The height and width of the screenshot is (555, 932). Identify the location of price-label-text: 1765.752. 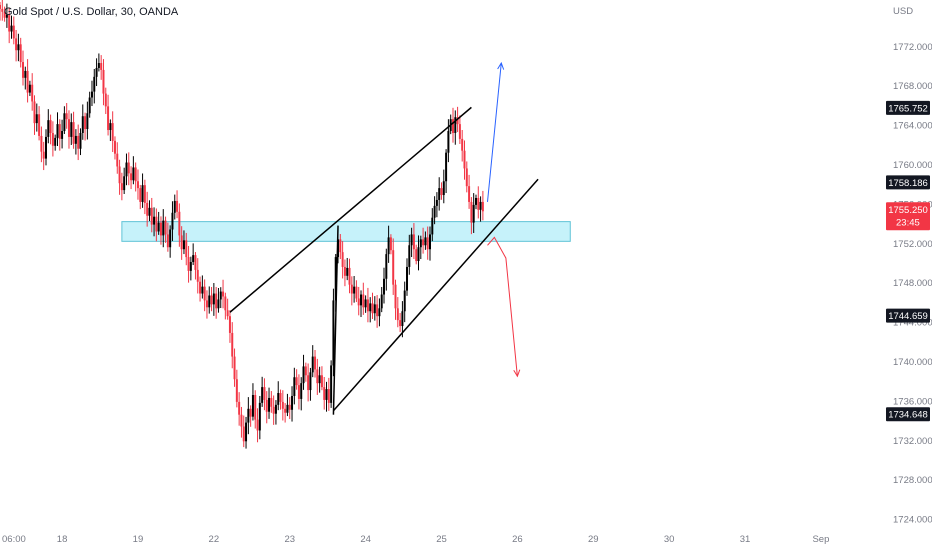
(908, 108).